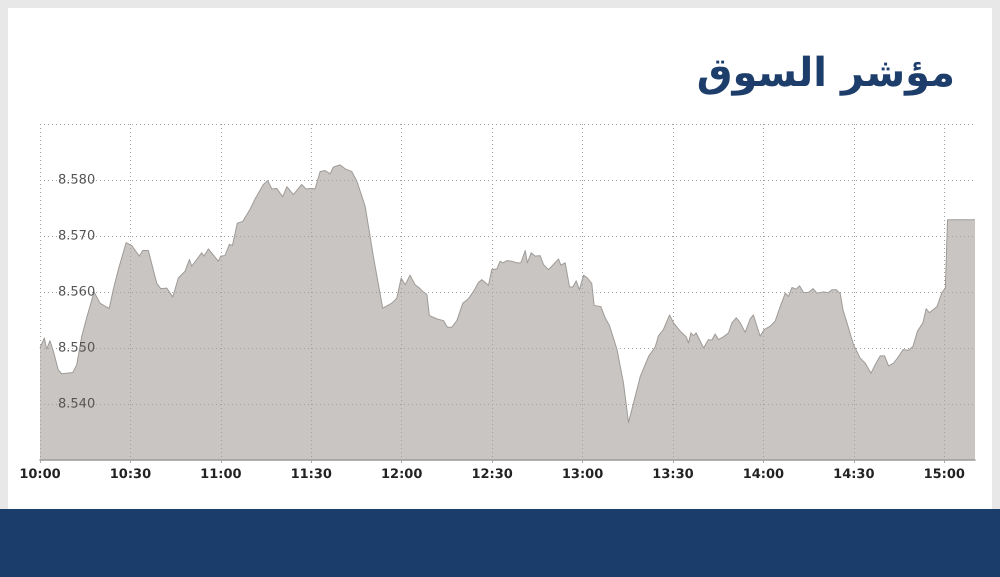 Image resolution: width=1000 pixels, height=577 pixels. I want to click on x-tick-label: 13:30, so click(673, 474).